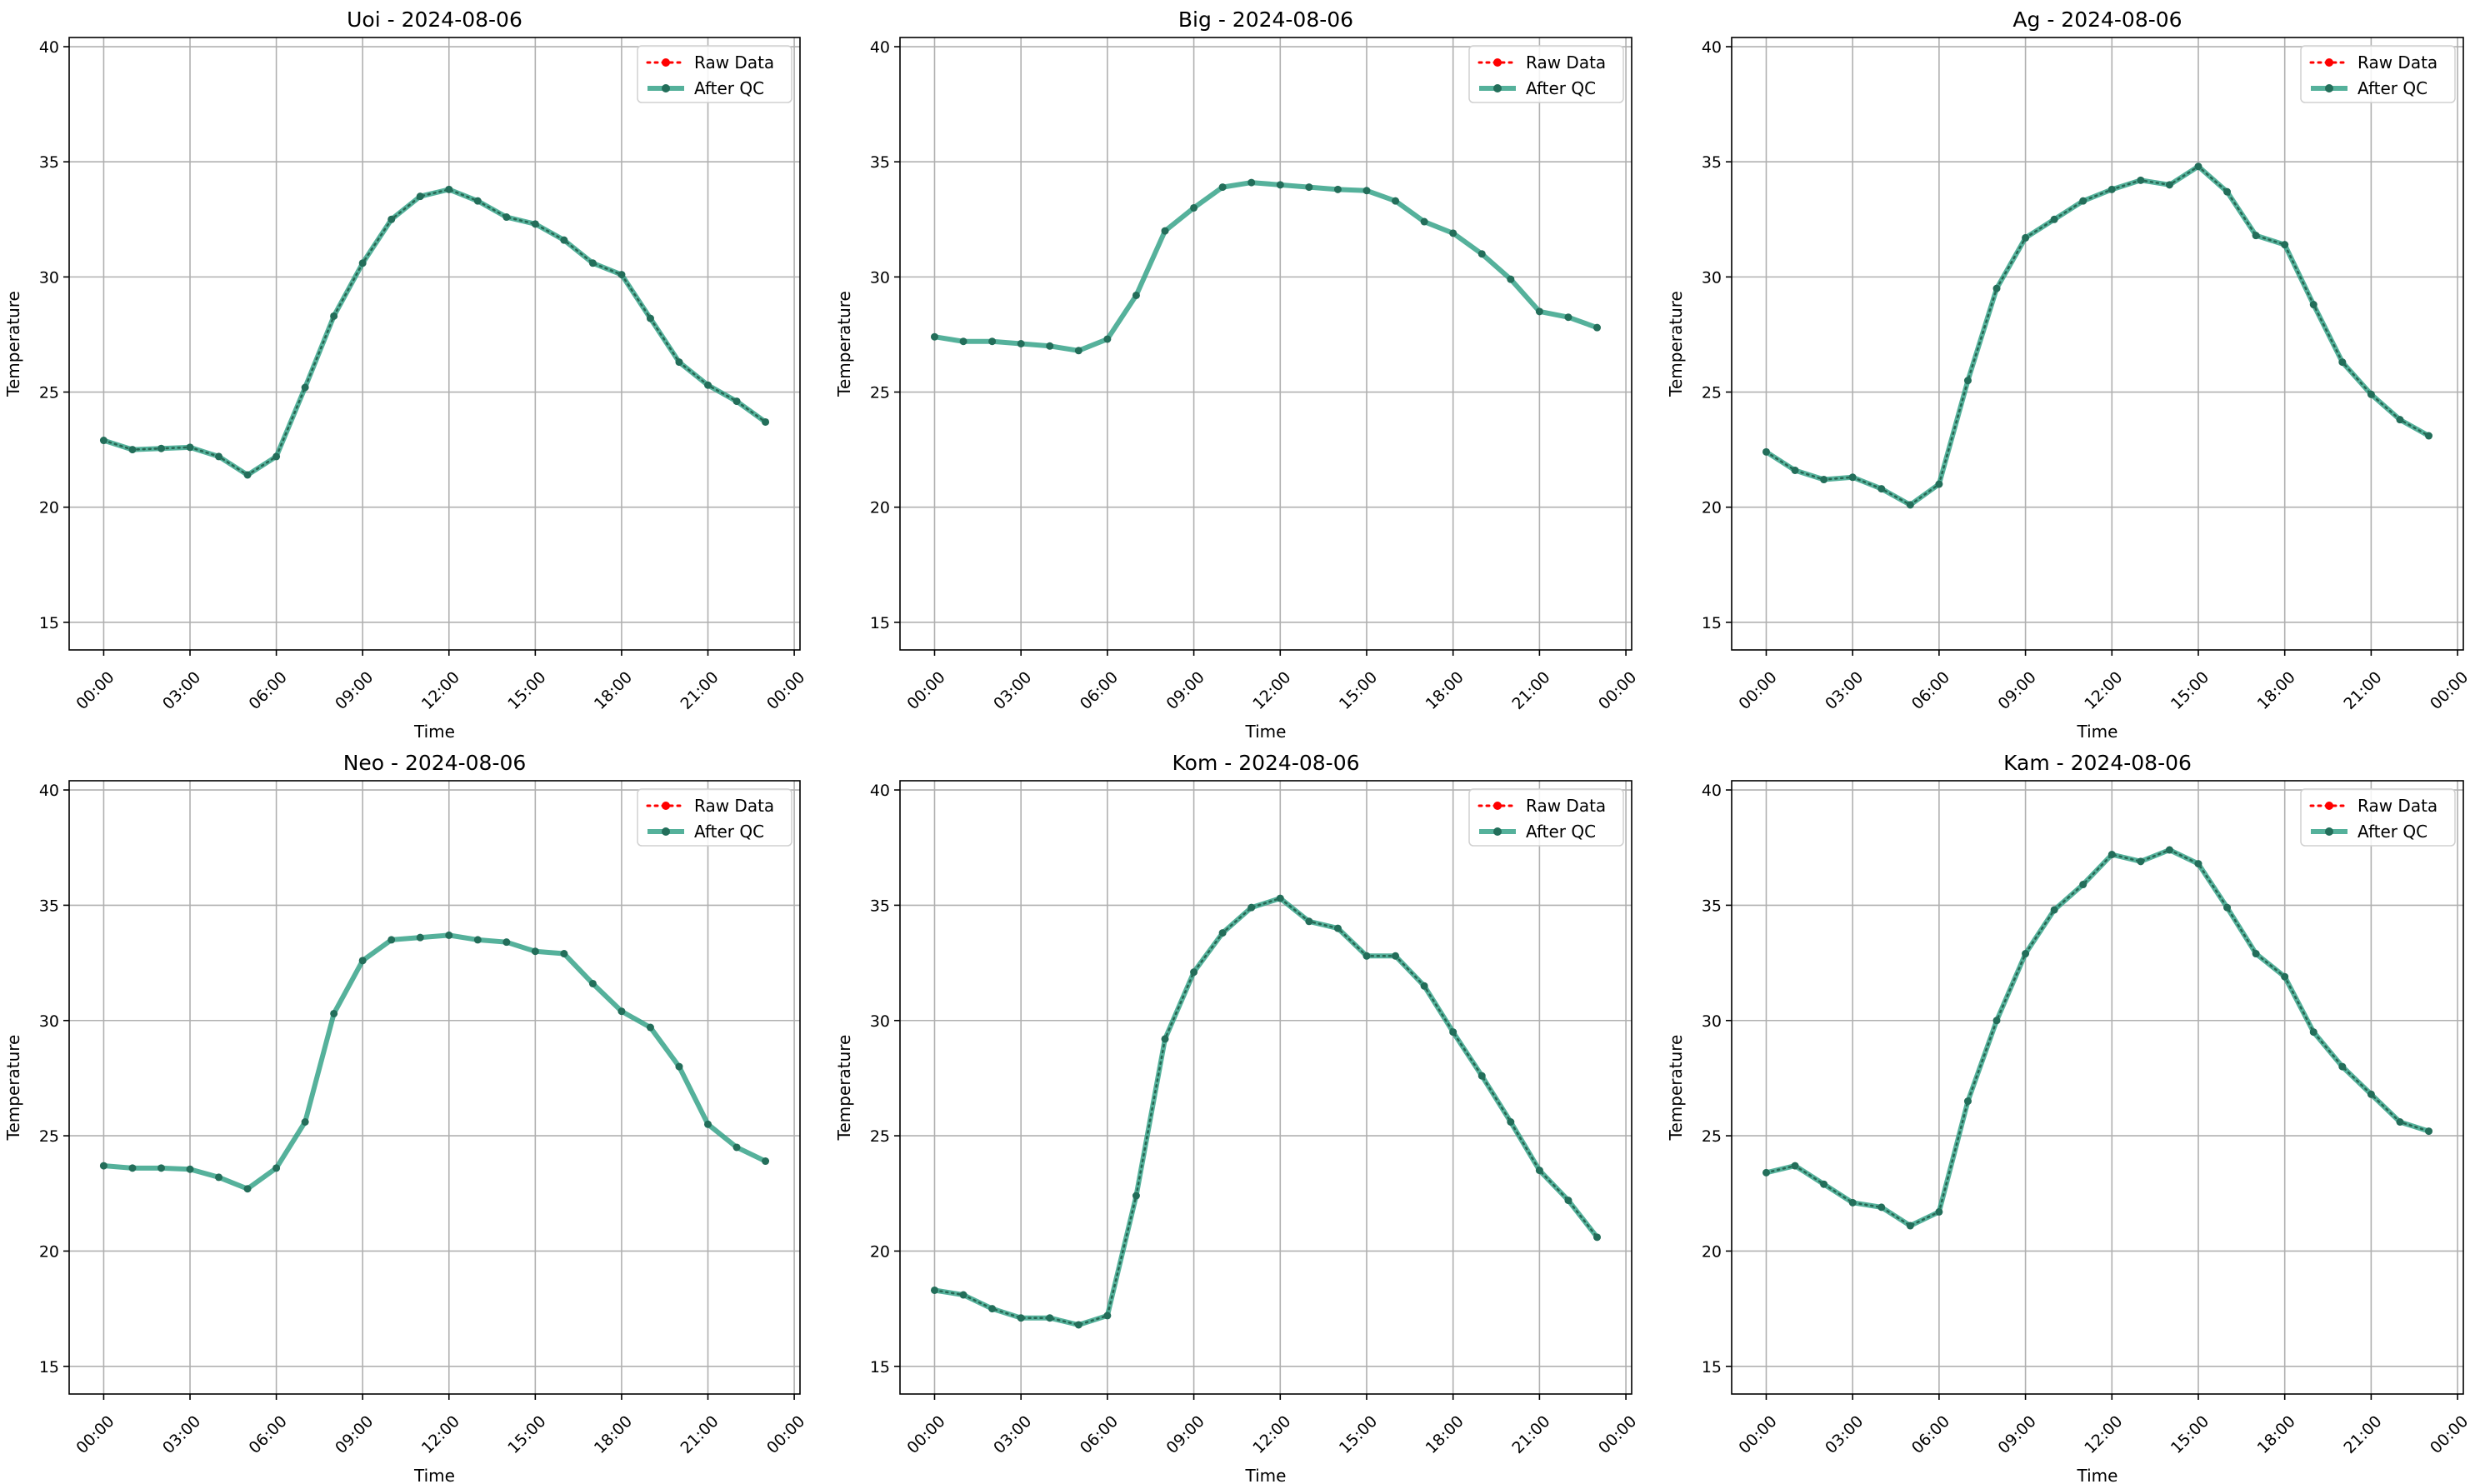 The width and height of the screenshot is (2485, 1484). What do you see at coordinates (526, 690) in the screenshot?
I see `x-tick-label: 15:00` at bounding box center [526, 690].